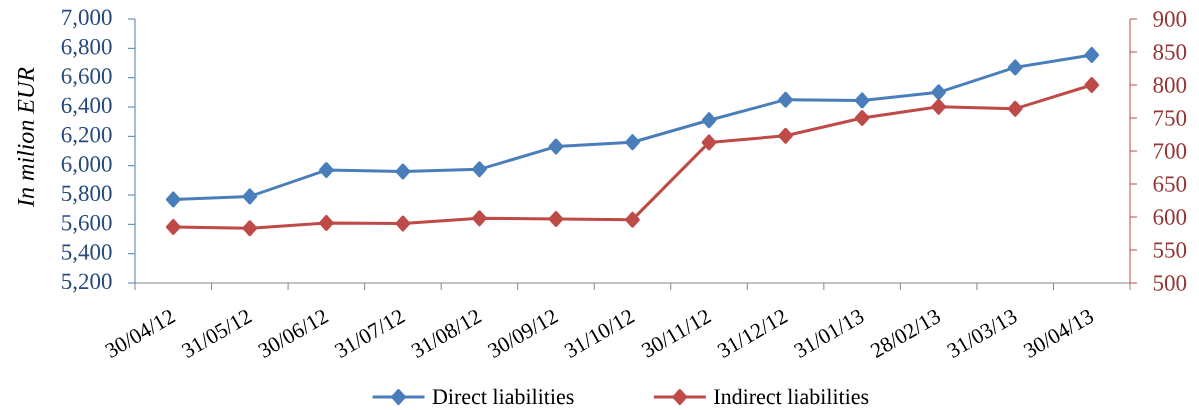 This screenshot has height=410, width=1199. I want to click on y-tick-label: 5,800, so click(87, 195).